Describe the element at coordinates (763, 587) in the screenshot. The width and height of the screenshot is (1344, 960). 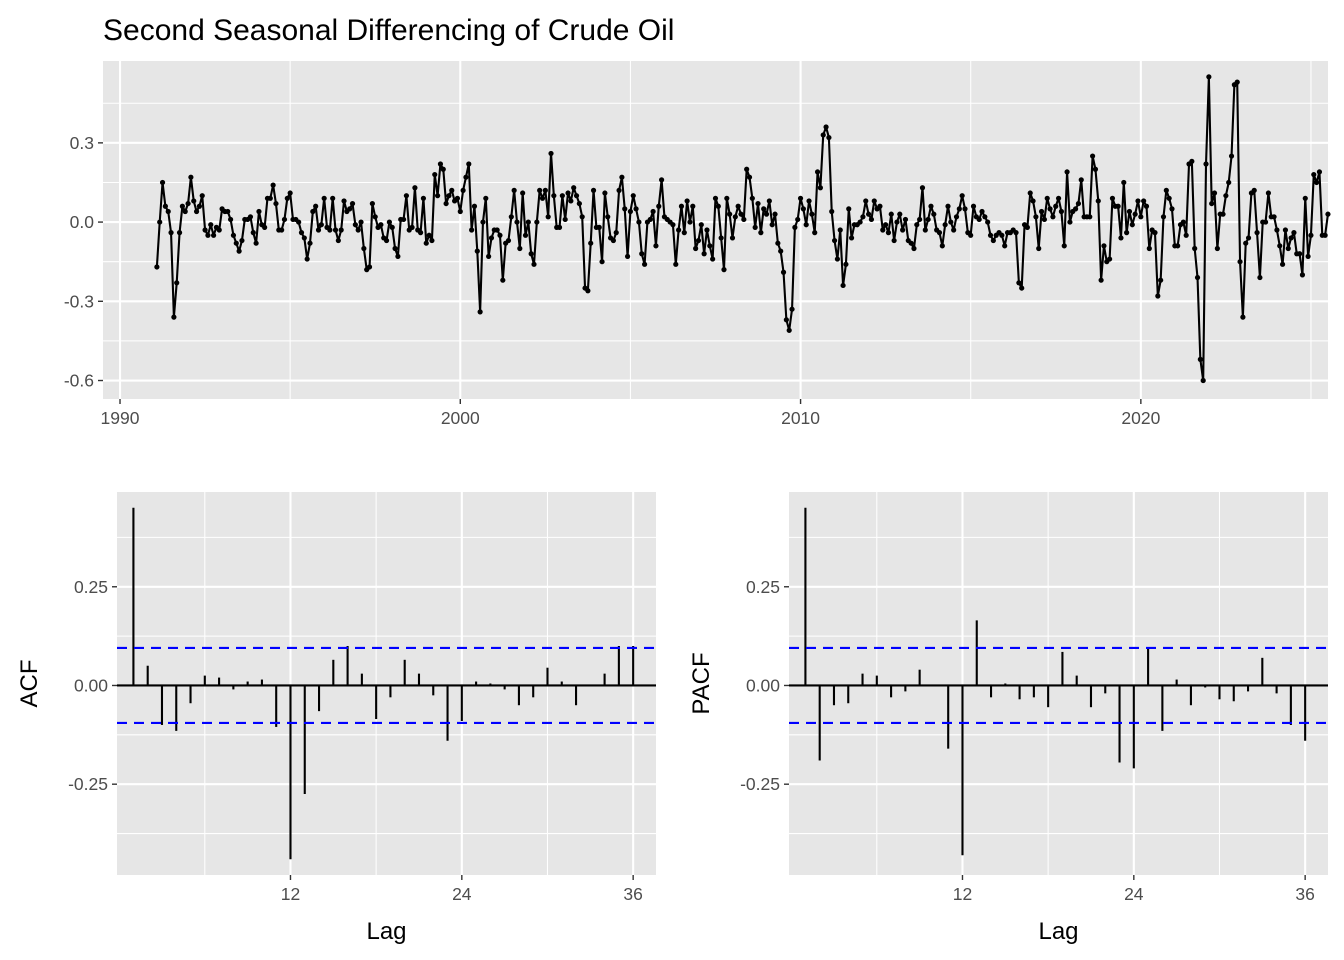
I see `pacf-y-tick-label: 0.25` at that location.